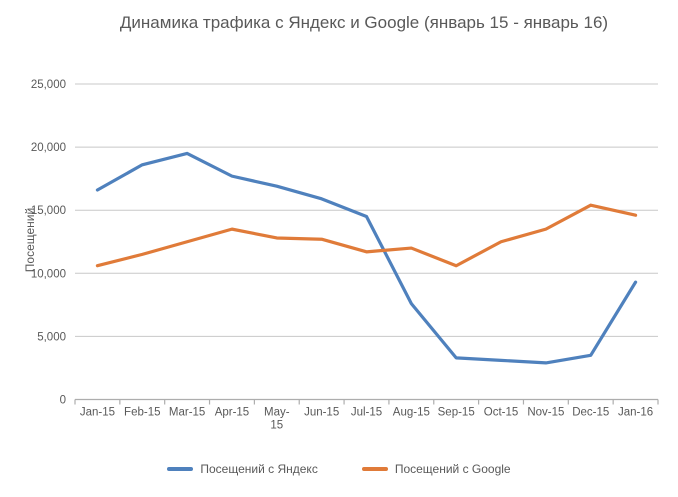  Describe the element at coordinates (366, 235) in the screenshot. I see `google-series-line` at that location.